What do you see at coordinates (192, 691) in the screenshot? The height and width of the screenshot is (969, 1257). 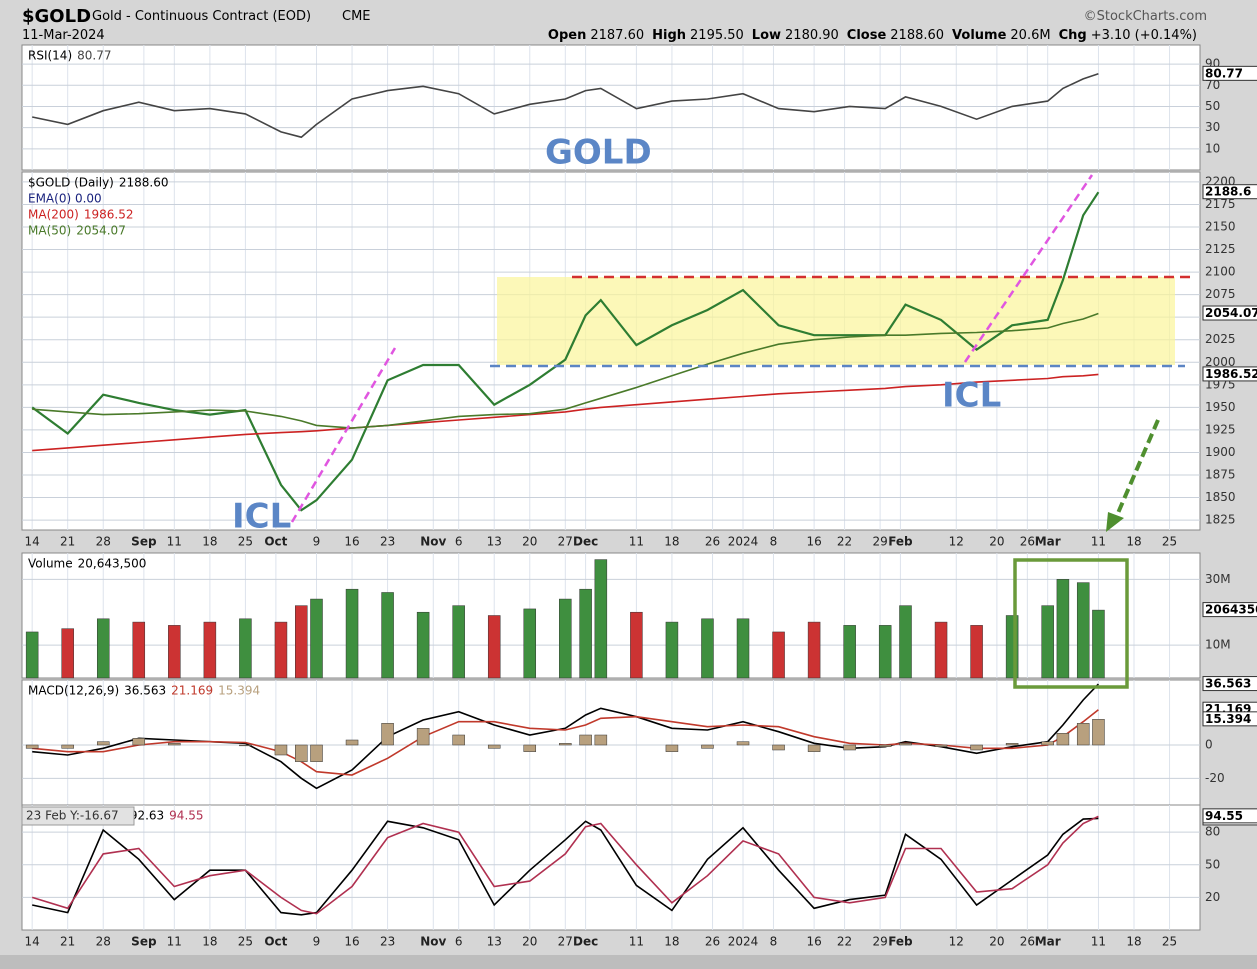 I see `legend-item: 21.169` at bounding box center [192, 691].